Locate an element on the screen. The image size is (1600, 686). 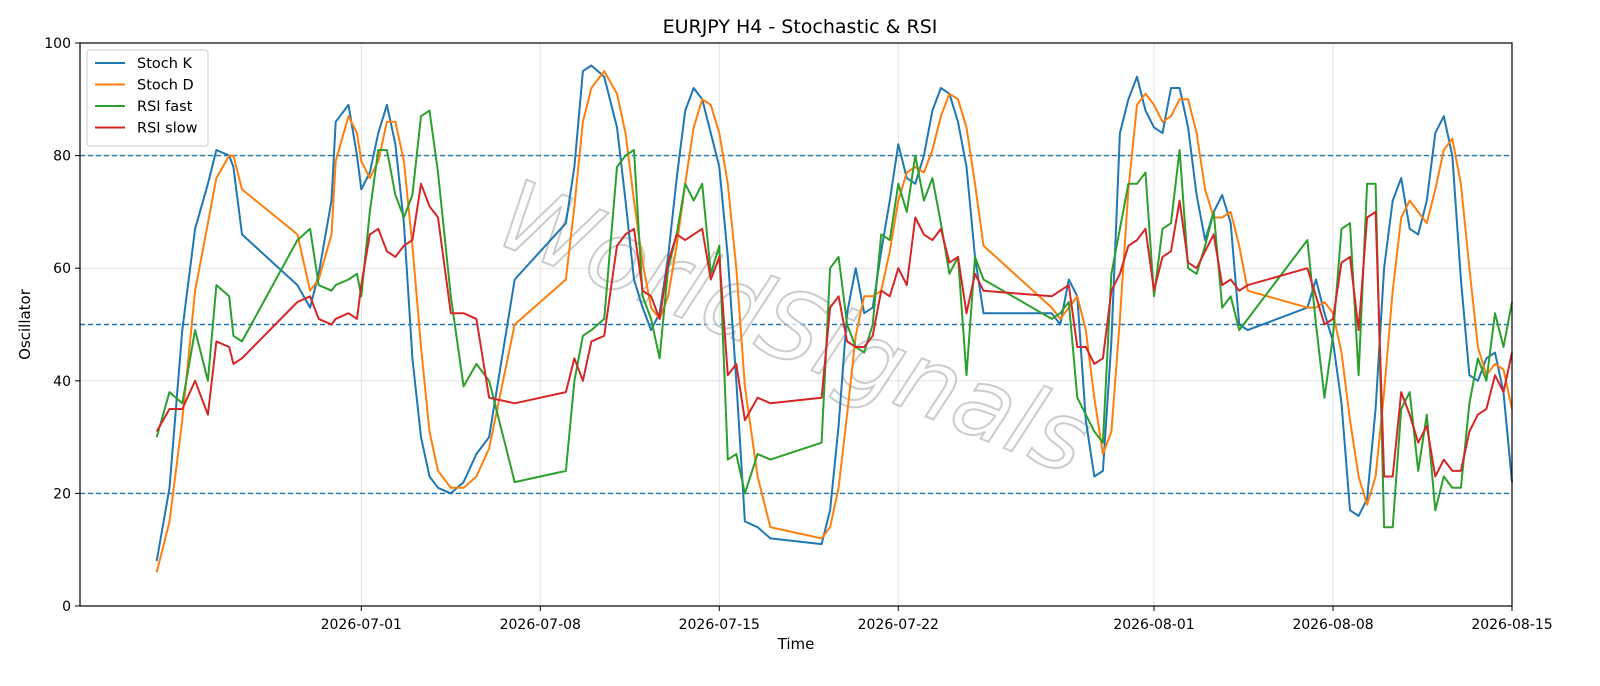
y-tick-label: 80 is located at coordinates (62, 157).